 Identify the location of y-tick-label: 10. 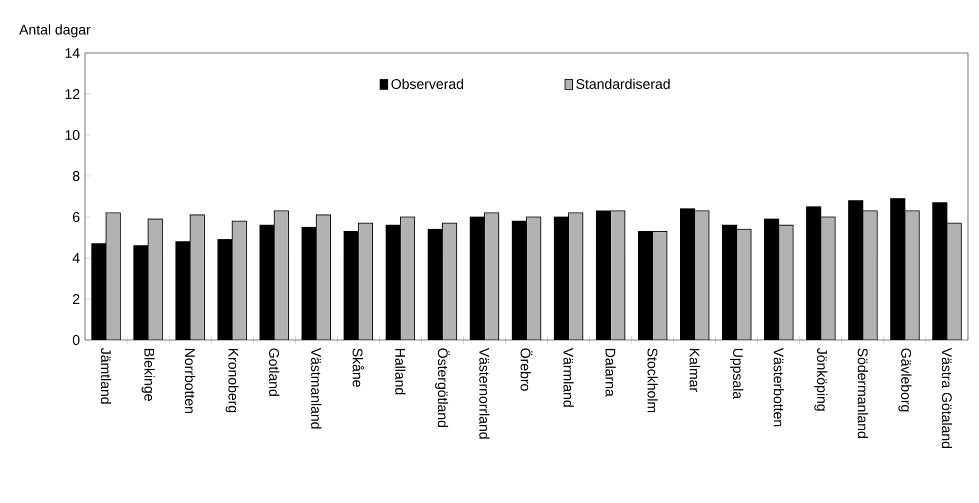
(73, 135).